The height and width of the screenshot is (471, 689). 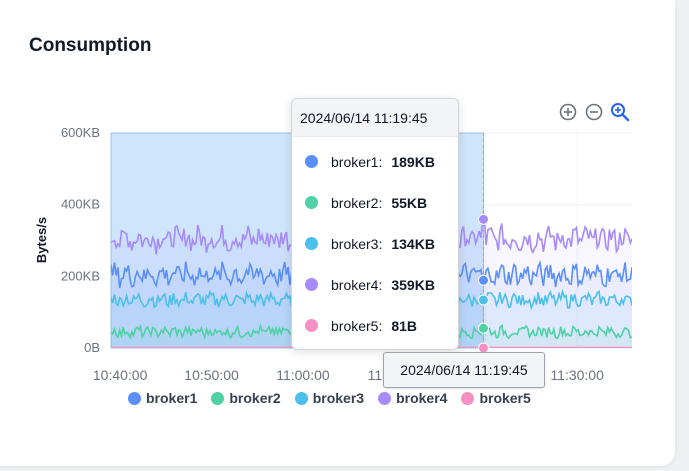 I want to click on legend-label: broker1, so click(x=172, y=398).